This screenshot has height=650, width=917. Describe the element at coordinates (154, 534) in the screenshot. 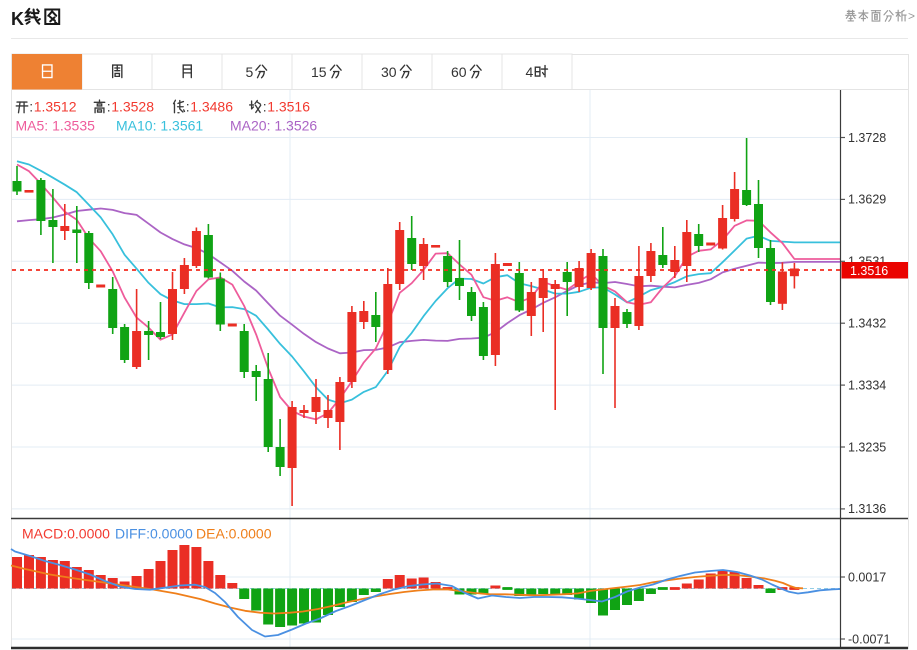

I see `svg-text: DIFF:0.0000` at that location.